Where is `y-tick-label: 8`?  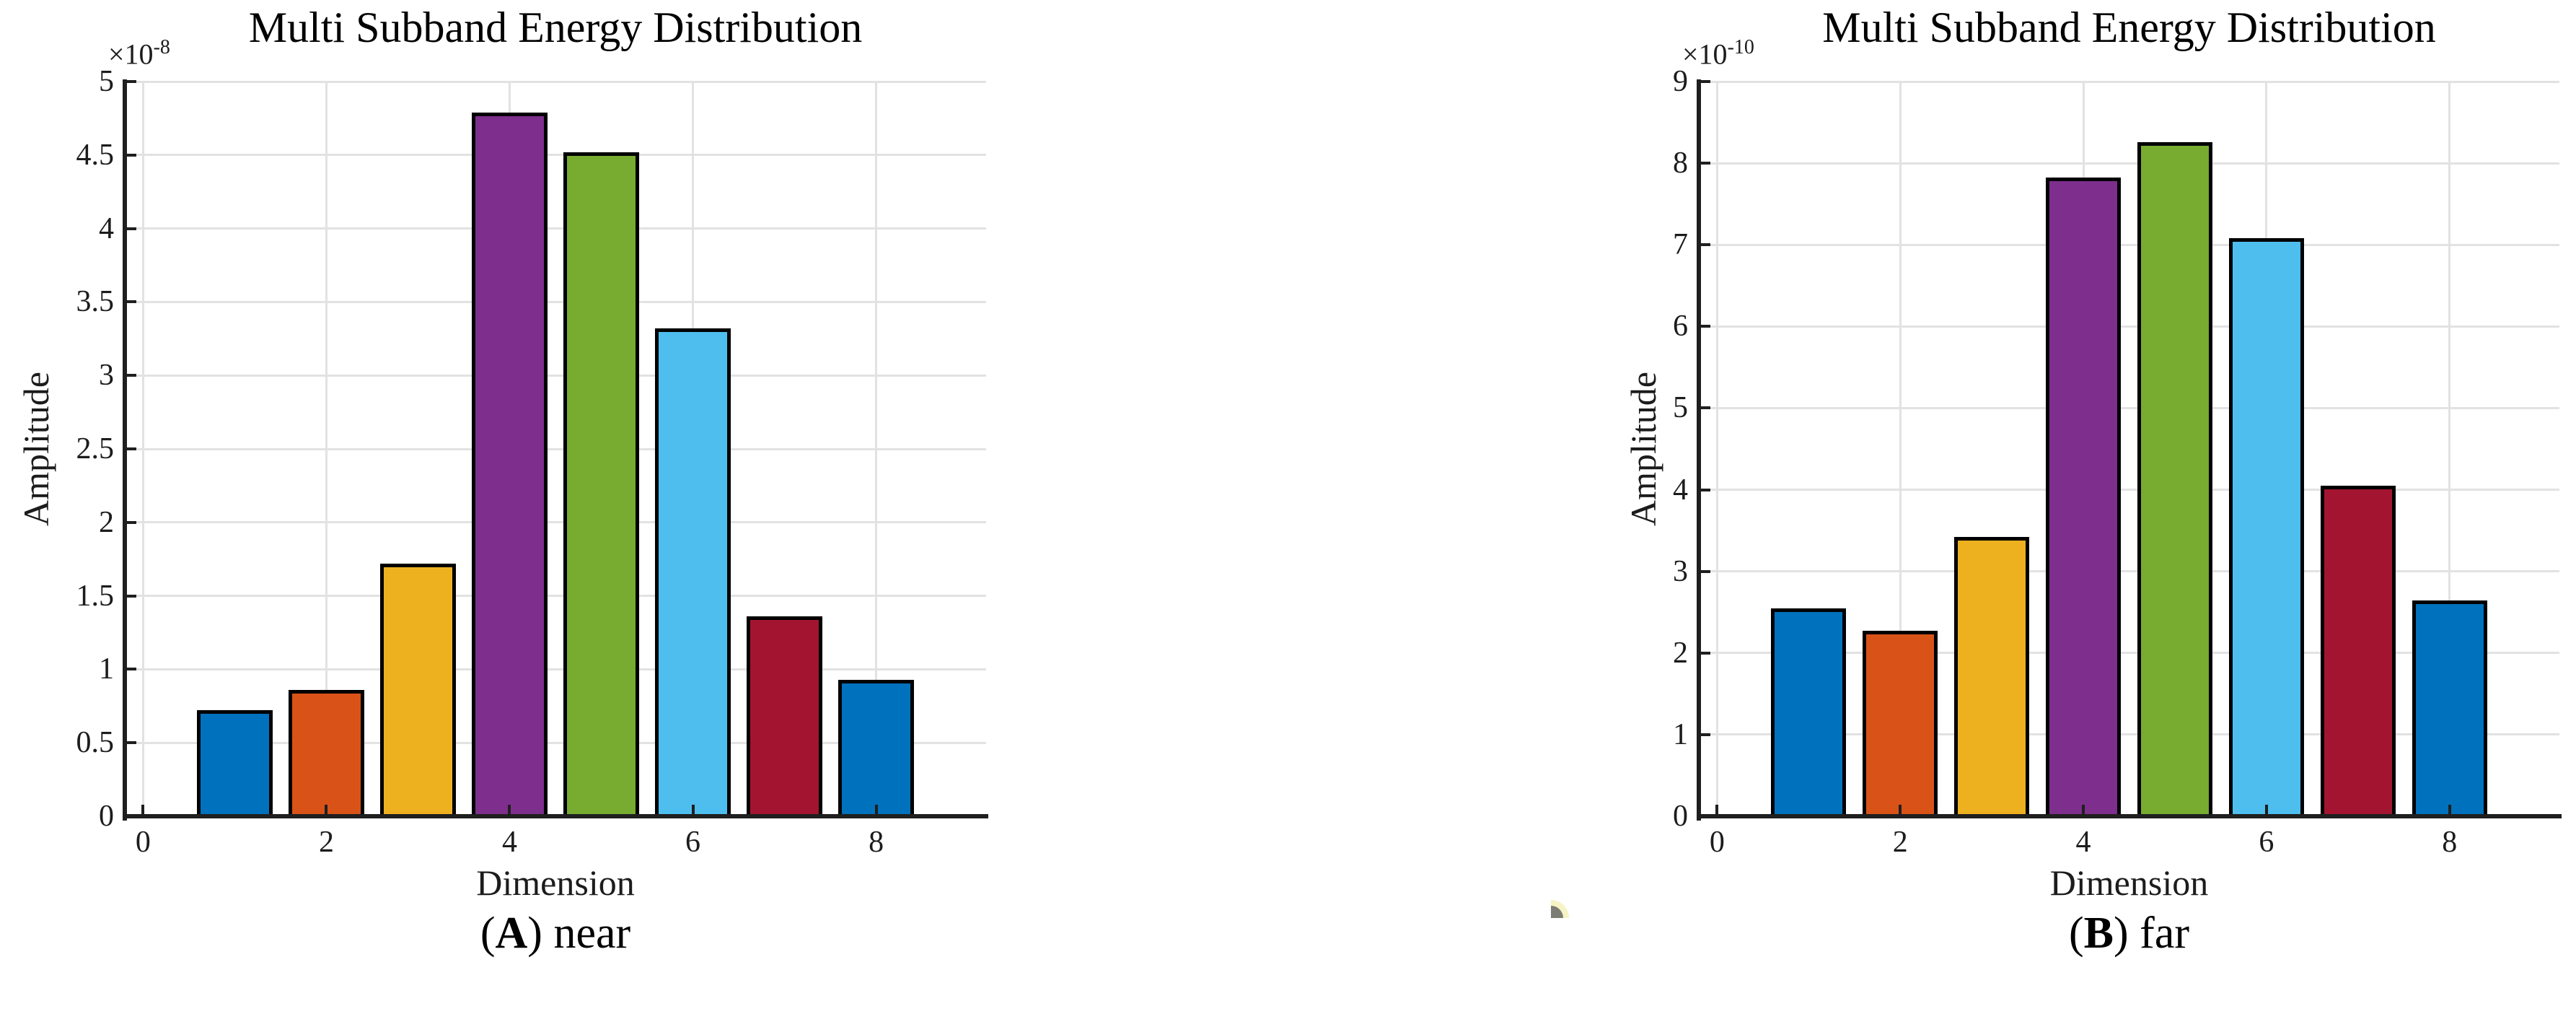 y-tick-label: 8 is located at coordinates (1680, 163).